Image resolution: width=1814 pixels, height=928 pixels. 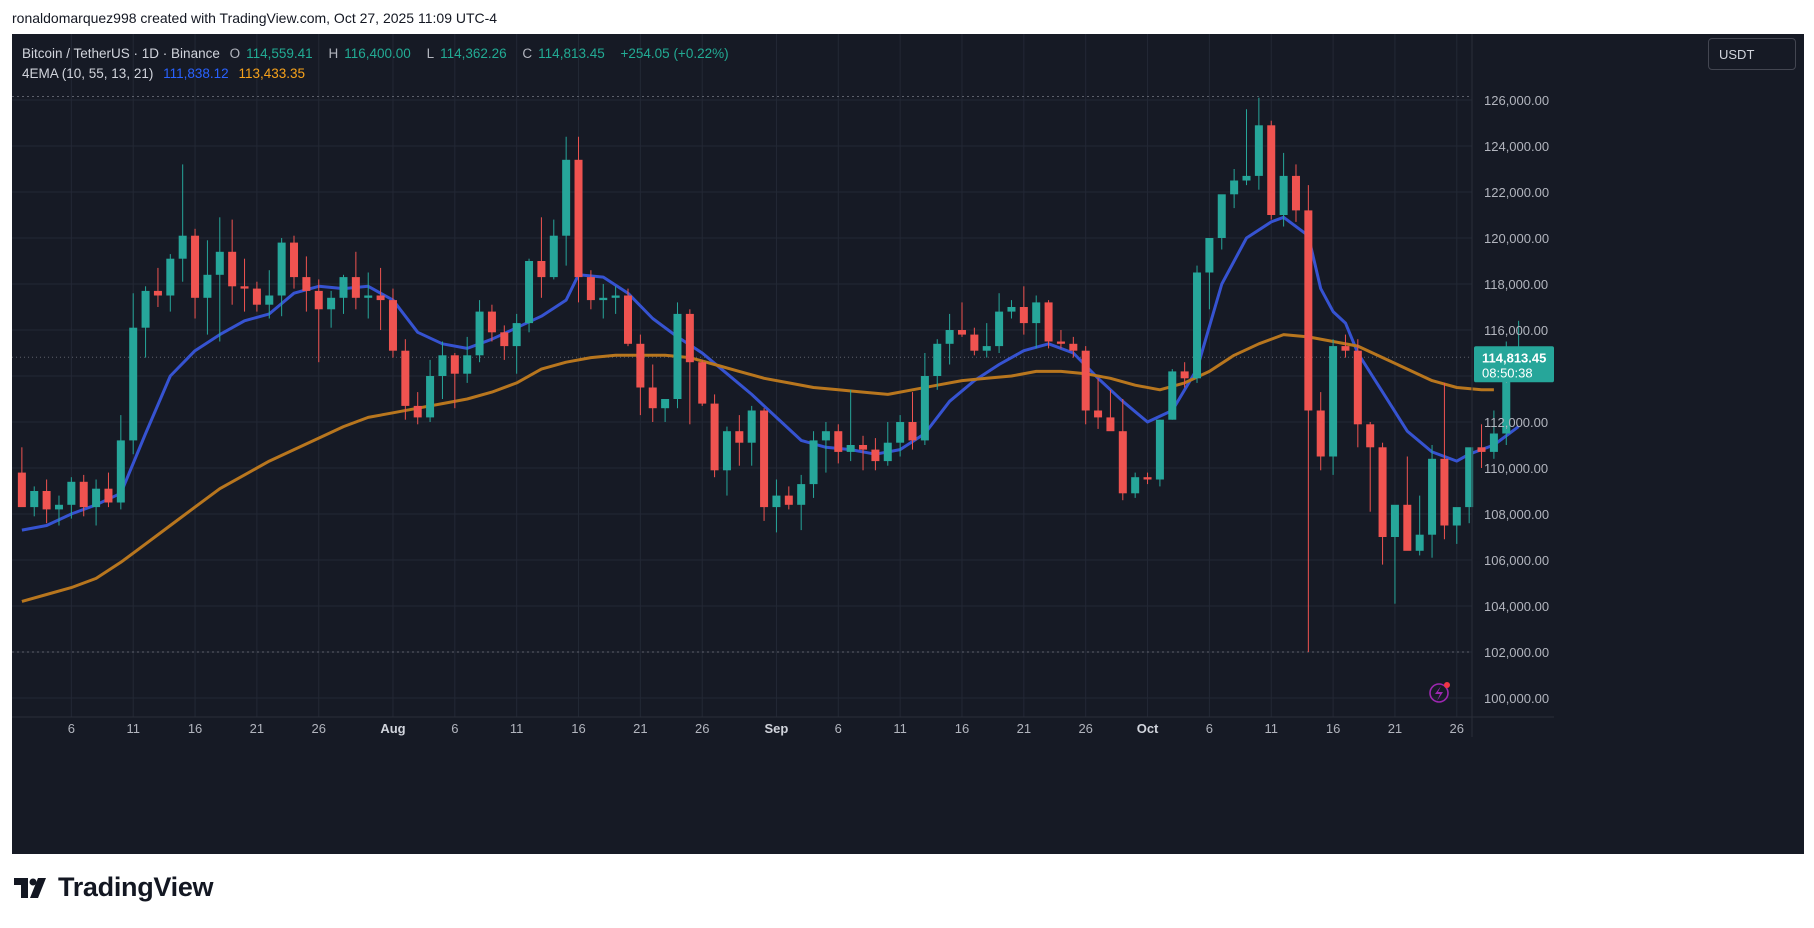 I want to click on currency-button: USDT, so click(x=1752, y=54).